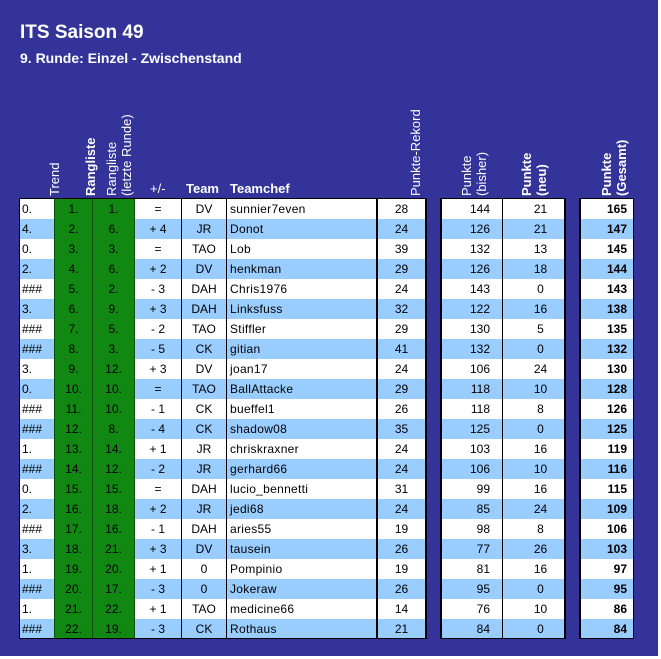  What do you see at coordinates (302, 369) in the screenshot?
I see `teamchef-cell: joan17` at bounding box center [302, 369].